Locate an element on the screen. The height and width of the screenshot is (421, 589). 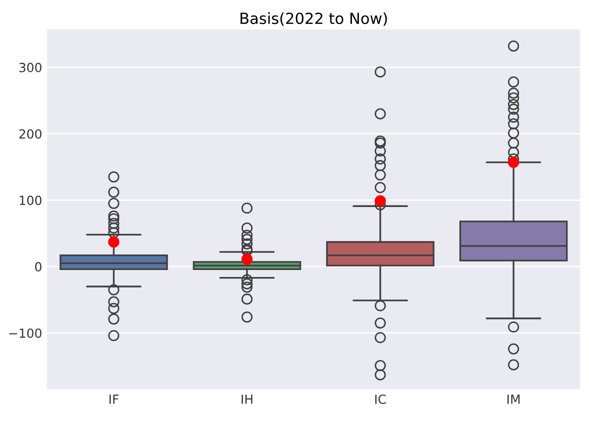
y-tick-label: 200 is located at coordinates (30, 134).